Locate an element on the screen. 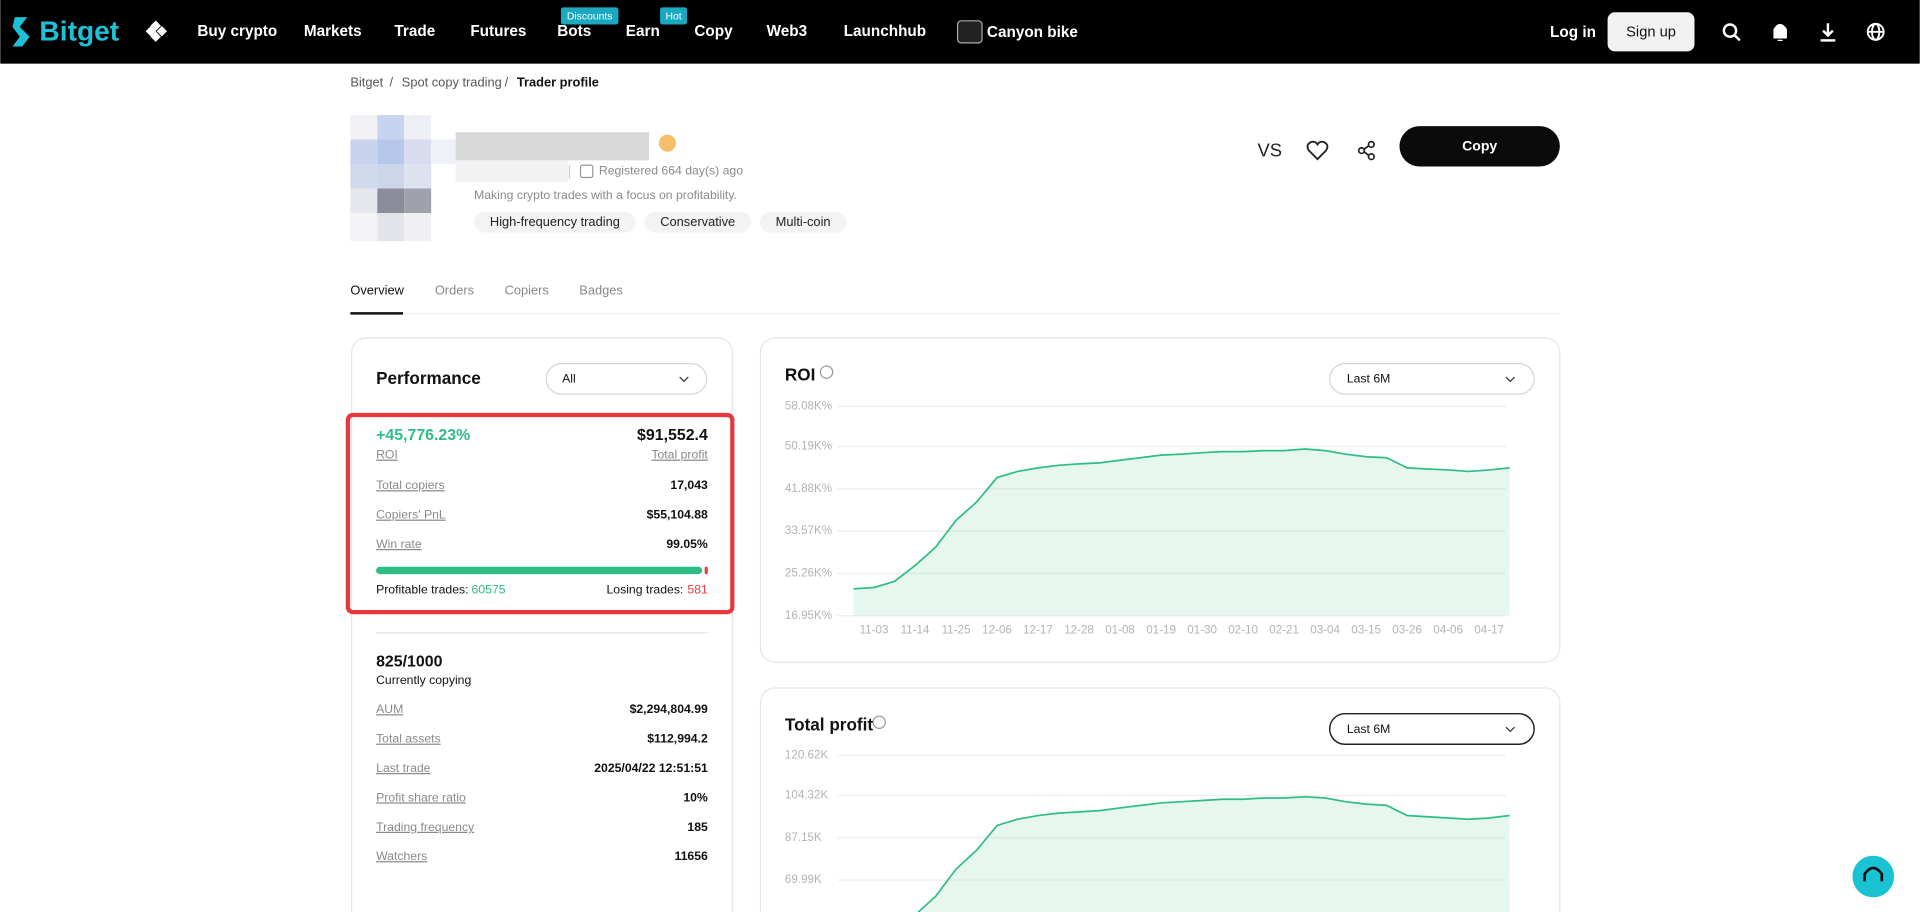 This screenshot has height=912, width=1920. y-tick-label: 104.32K is located at coordinates (807, 795).